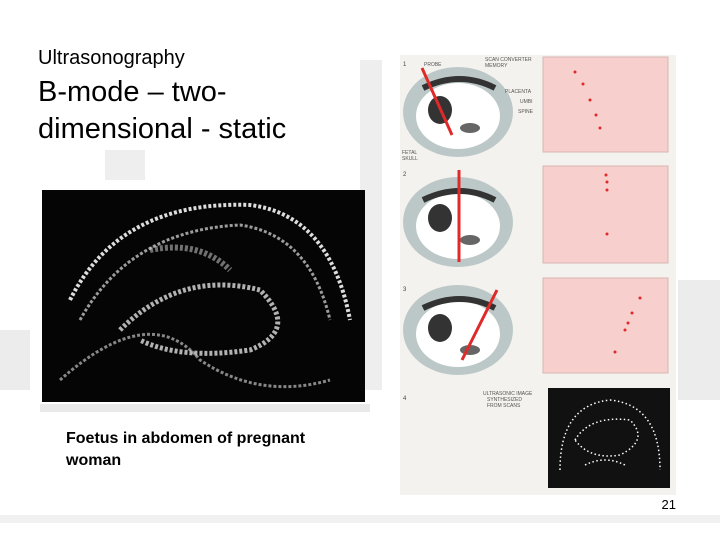  Describe the element at coordinates (458, 221) in the screenshot. I see `cross-sections` at that location.